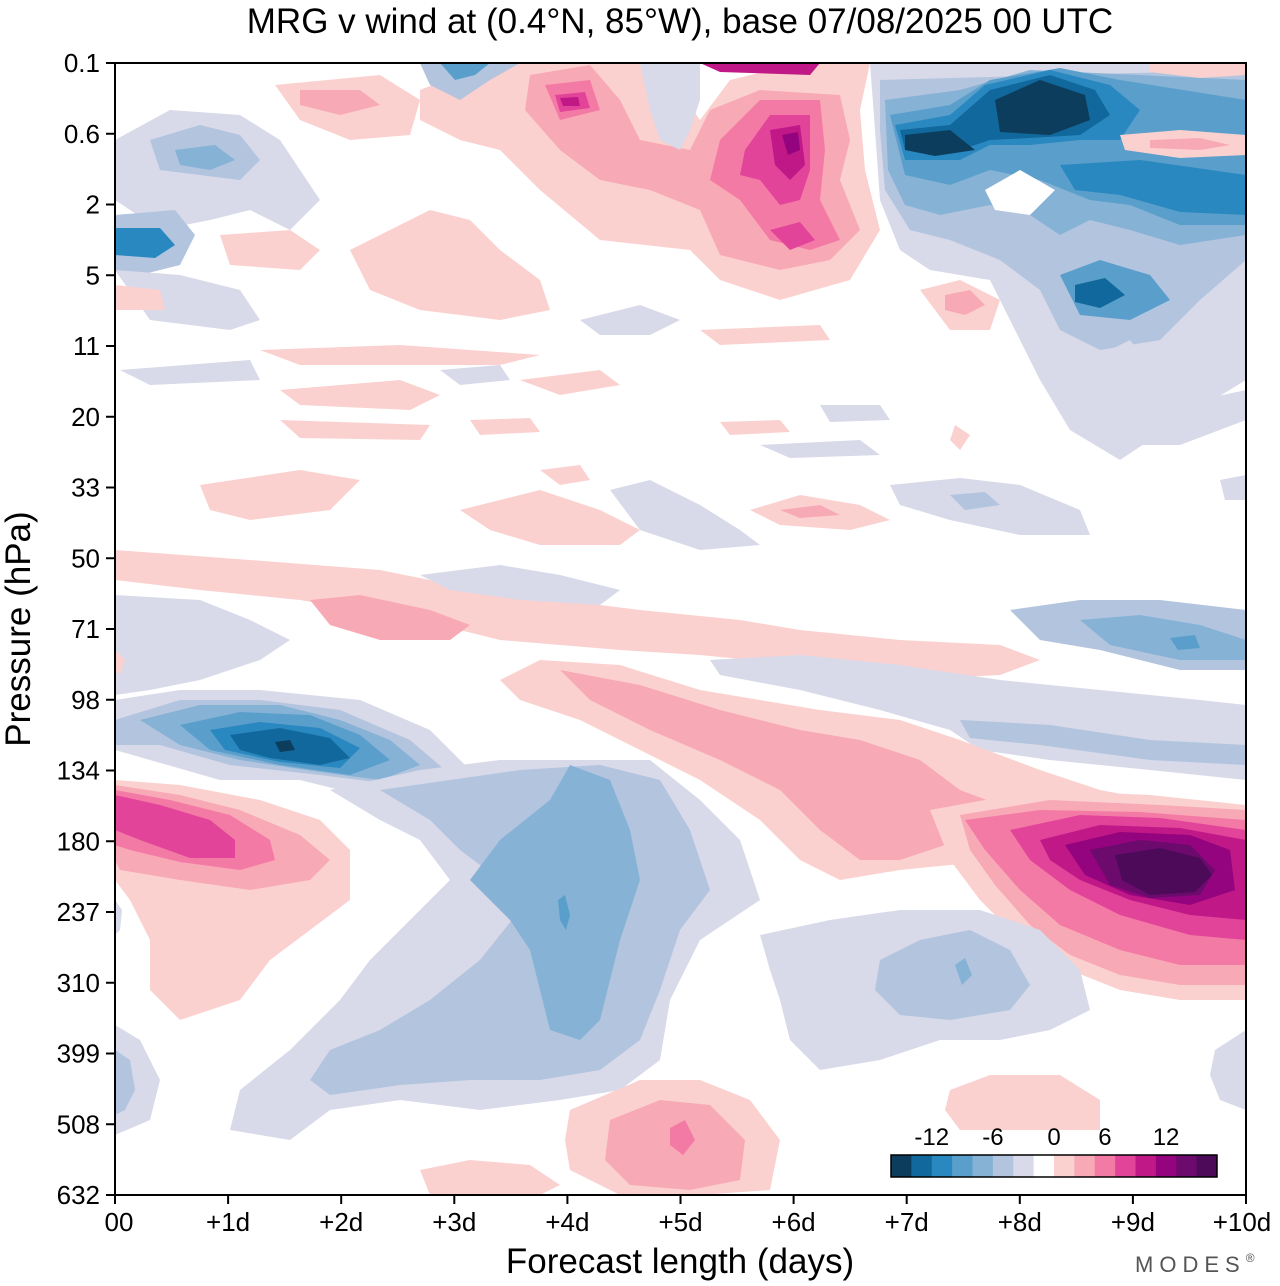  What do you see at coordinates (960, 437) in the screenshot?
I see `contour-pos-33-small-right` at bounding box center [960, 437].